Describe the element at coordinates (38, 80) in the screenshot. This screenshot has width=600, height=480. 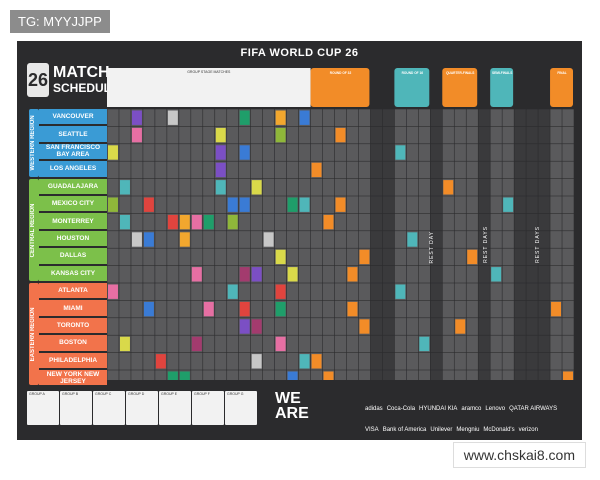
I see `logo-26-icon: 26` at that location.